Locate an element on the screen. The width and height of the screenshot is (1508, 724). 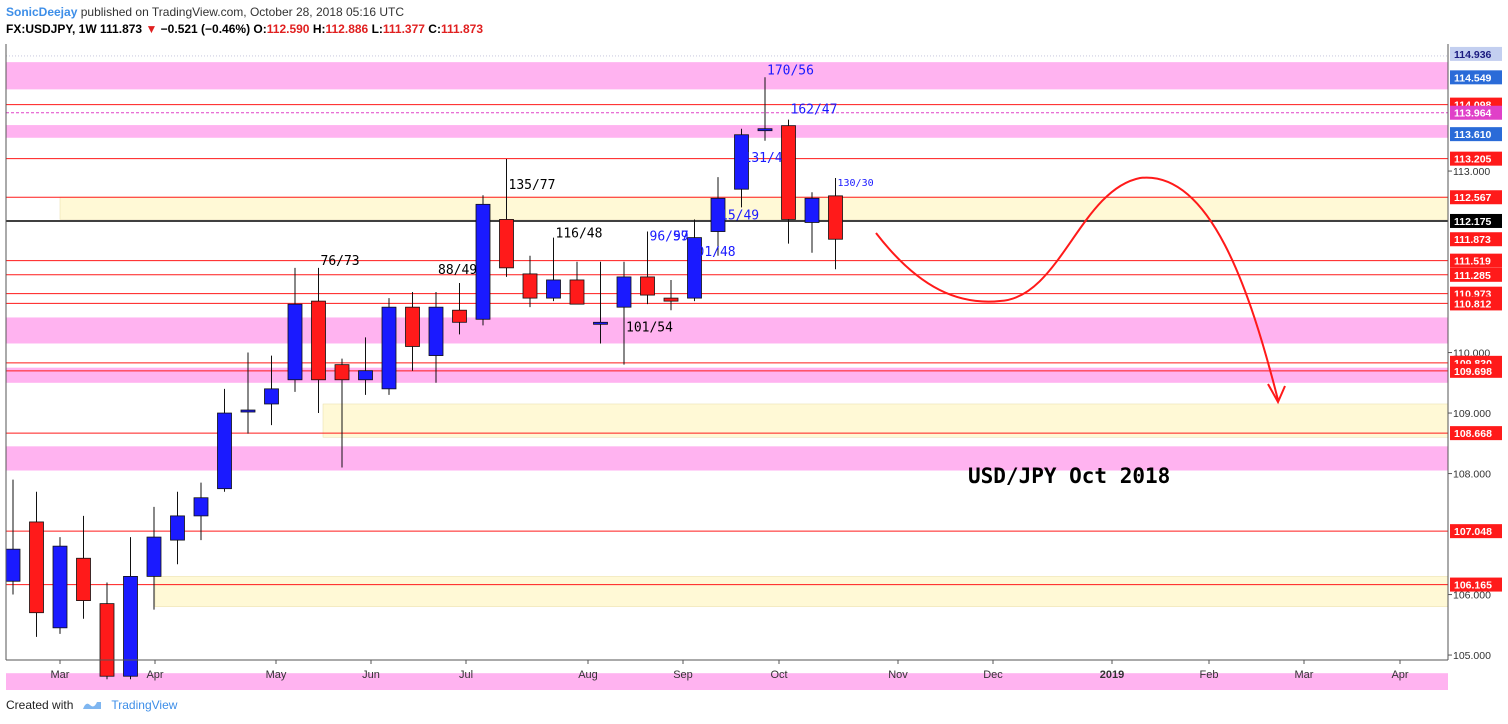
annotation-label: 96/59 is located at coordinates (669, 237).